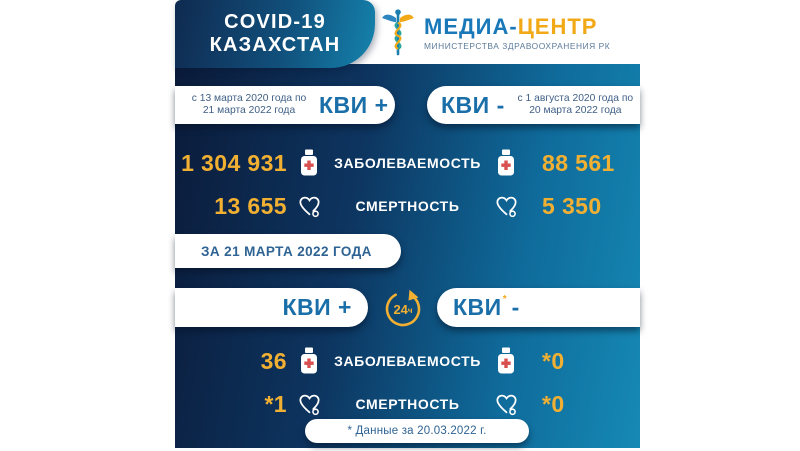  What do you see at coordinates (517, 46) in the screenshot?
I see `logo-subtitle: МИНИСТЕРСТВА ЗДРАВООХРАНЕНИЯ РК` at bounding box center [517, 46].